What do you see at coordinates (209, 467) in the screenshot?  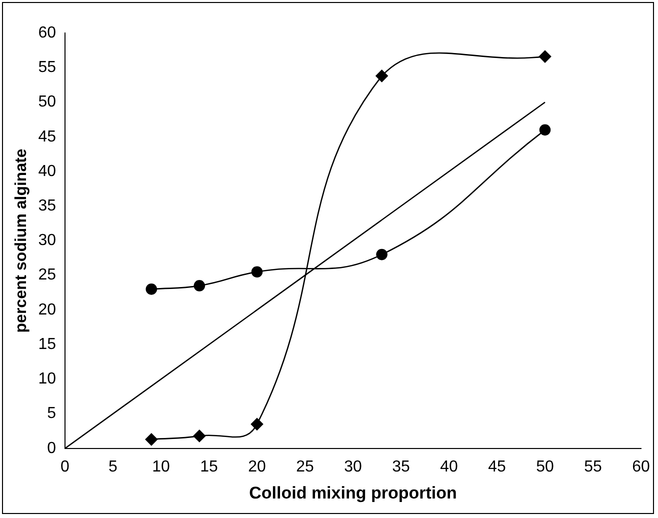 I see `x-tick-label: 15` at bounding box center [209, 467].